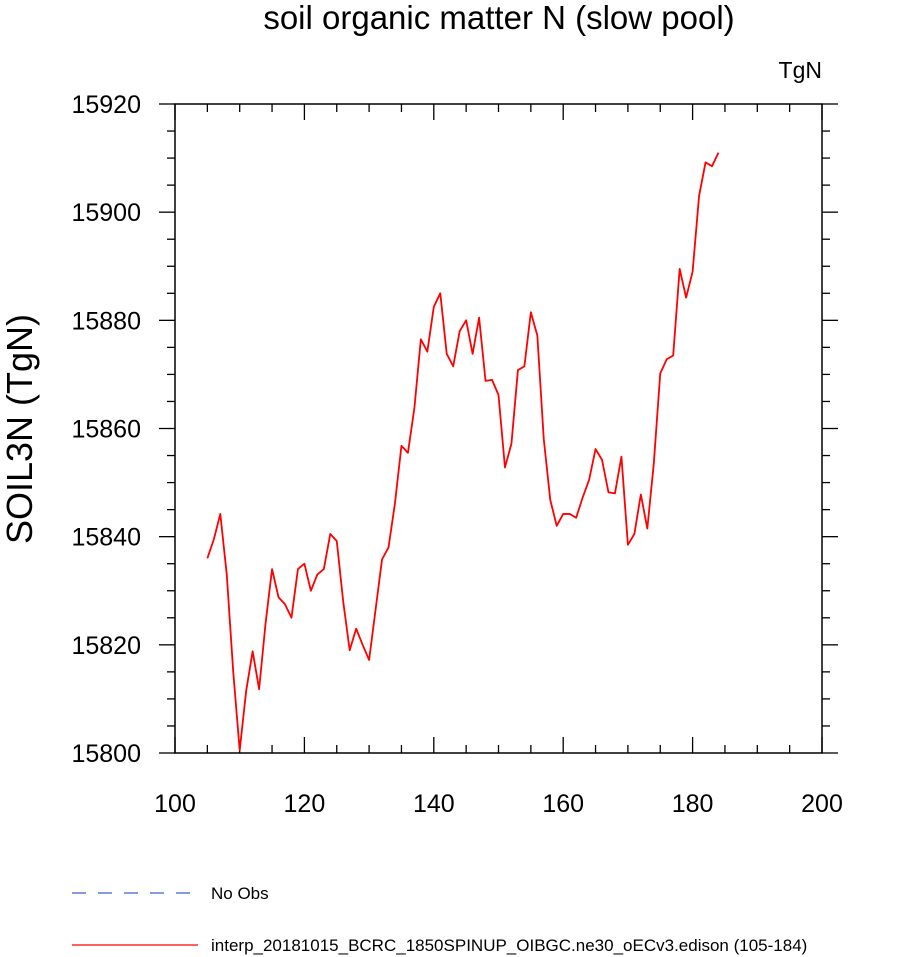 The height and width of the screenshot is (957, 922). I want to click on x-tick-label: 120, so click(305, 804).